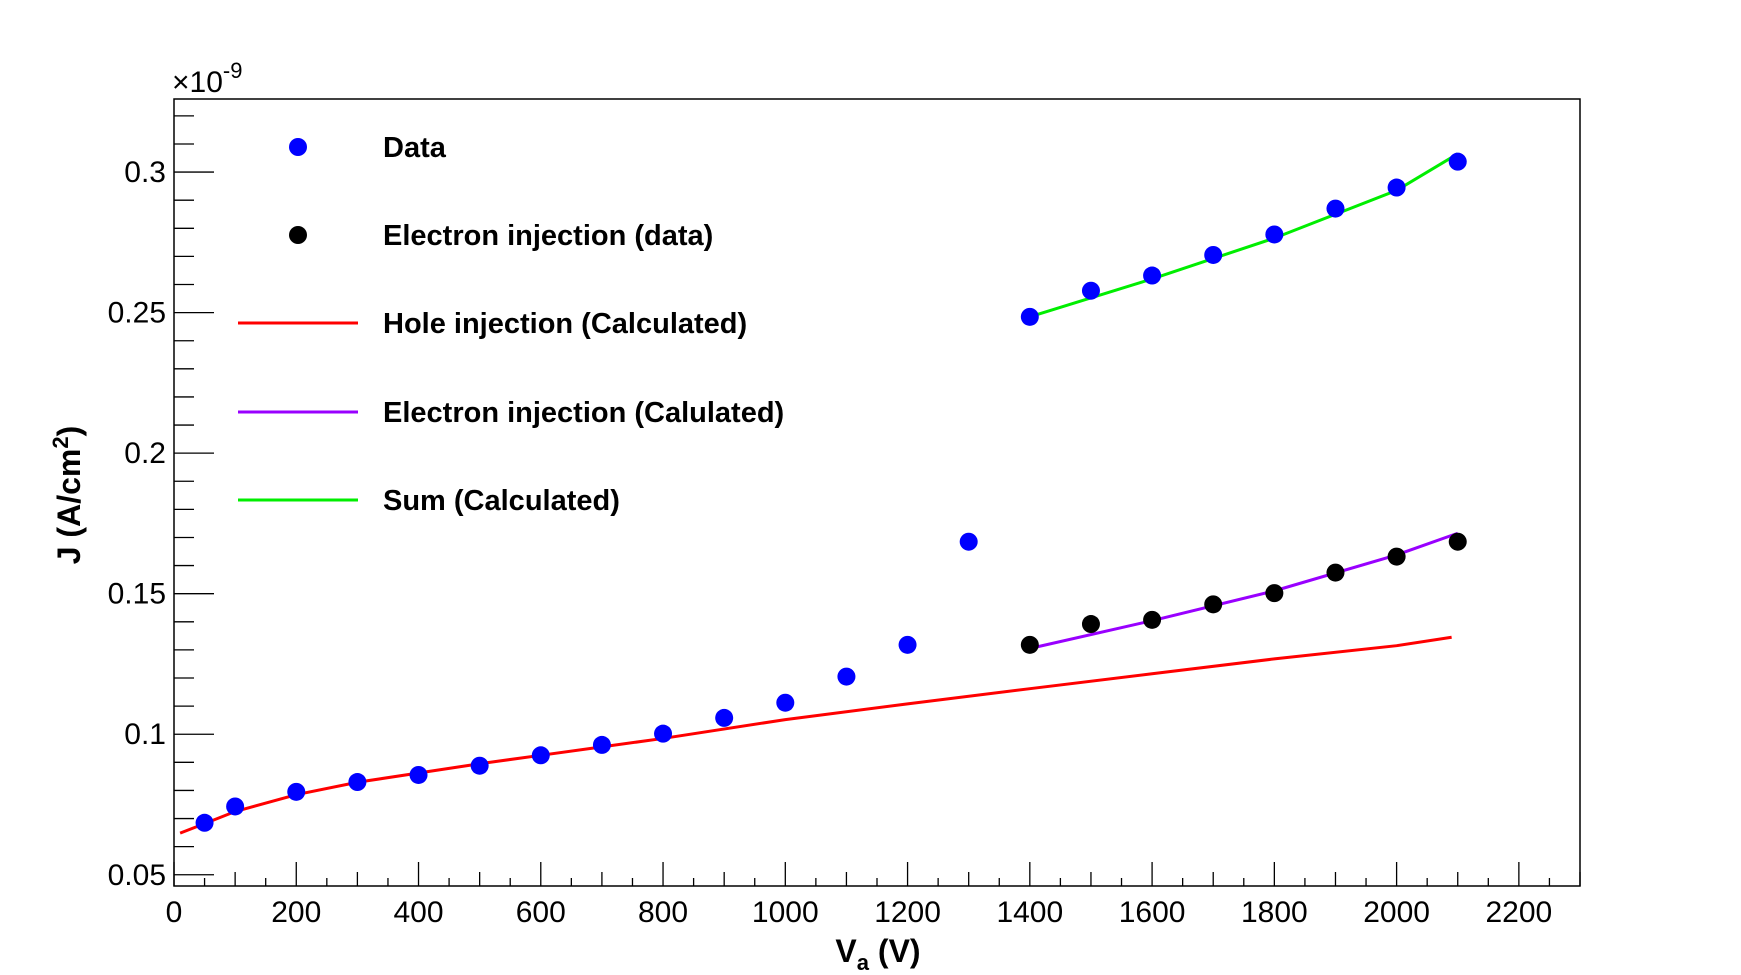 The image size is (1741, 975). I want to click on x-axis-title-subscript: a, so click(863, 962).